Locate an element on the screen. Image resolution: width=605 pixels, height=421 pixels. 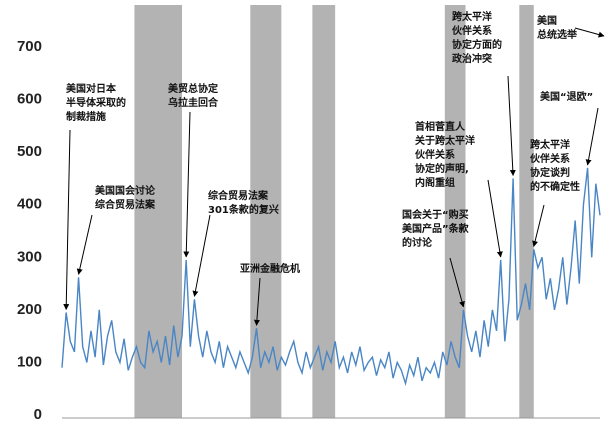
annotation: 美国“退欧” is located at coordinates (566, 96).